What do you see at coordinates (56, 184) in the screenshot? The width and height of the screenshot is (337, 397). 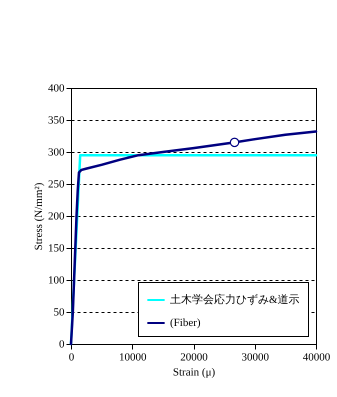 I see `y-tick-label: 250` at bounding box center [56, 184].